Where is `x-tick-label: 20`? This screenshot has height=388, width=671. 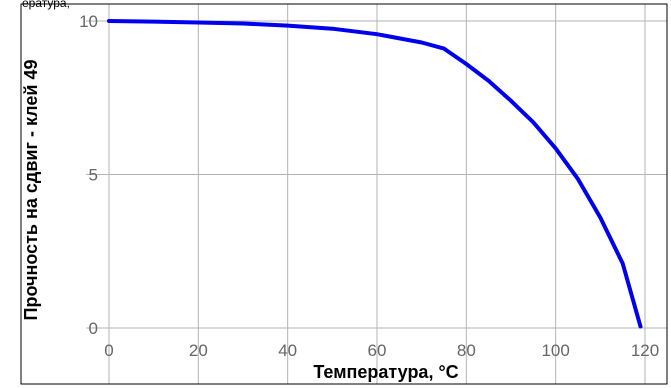
x-tick-label: 20 is located at coordinates (198, 350).